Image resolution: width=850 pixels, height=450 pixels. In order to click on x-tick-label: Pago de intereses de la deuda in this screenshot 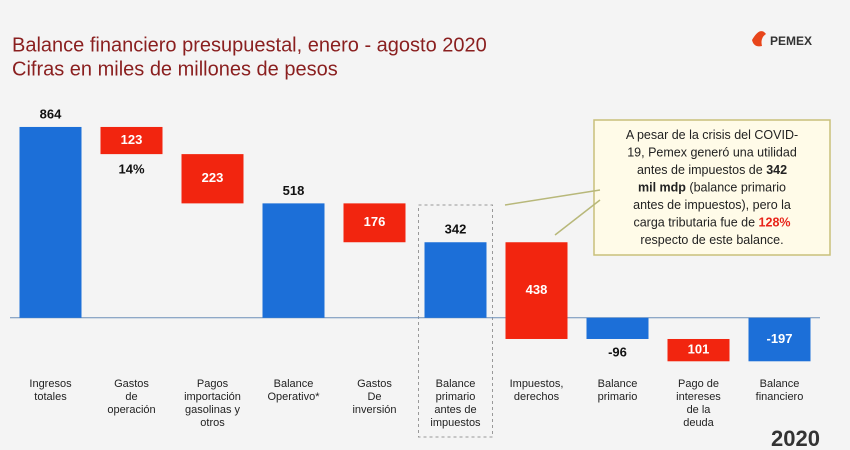, I will do `click(698, 403)`.